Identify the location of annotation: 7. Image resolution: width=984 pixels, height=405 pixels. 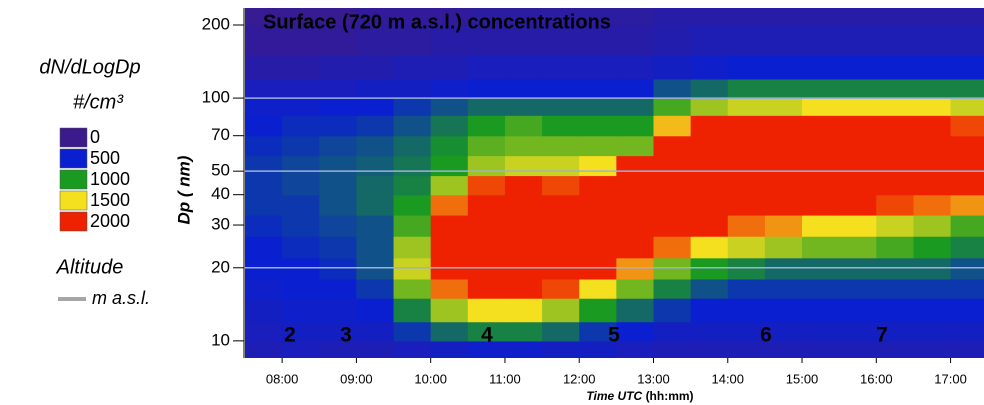
(882, 335).